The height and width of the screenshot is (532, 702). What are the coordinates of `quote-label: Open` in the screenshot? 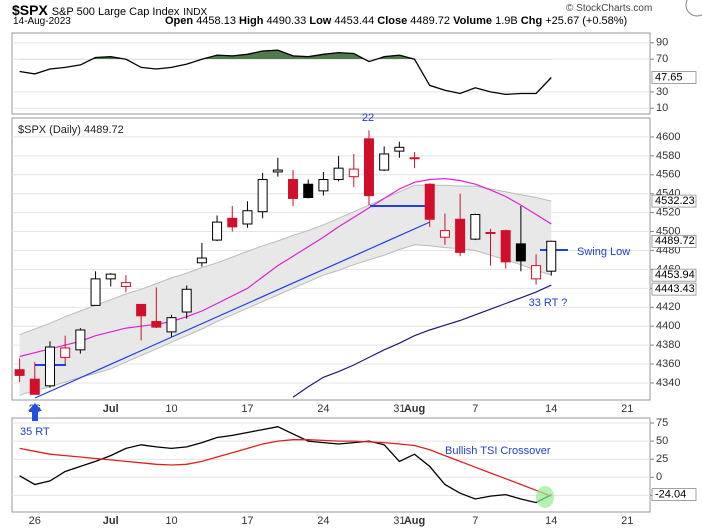 It's located at (179, 21).